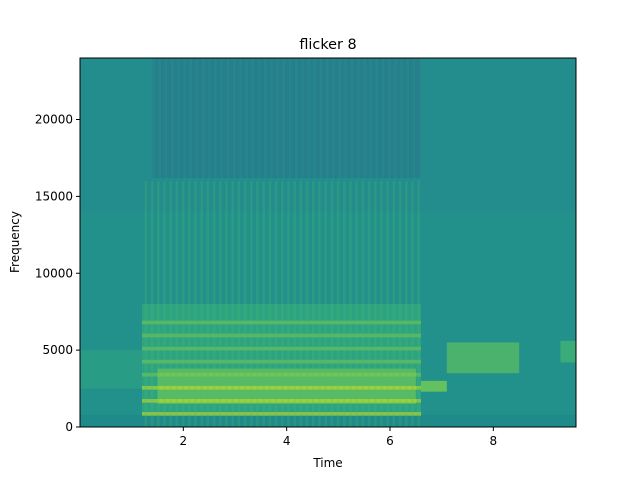 The width and height of the screenshot is (640, 480). I want to click on dark-upper-region, so click(287, 118).